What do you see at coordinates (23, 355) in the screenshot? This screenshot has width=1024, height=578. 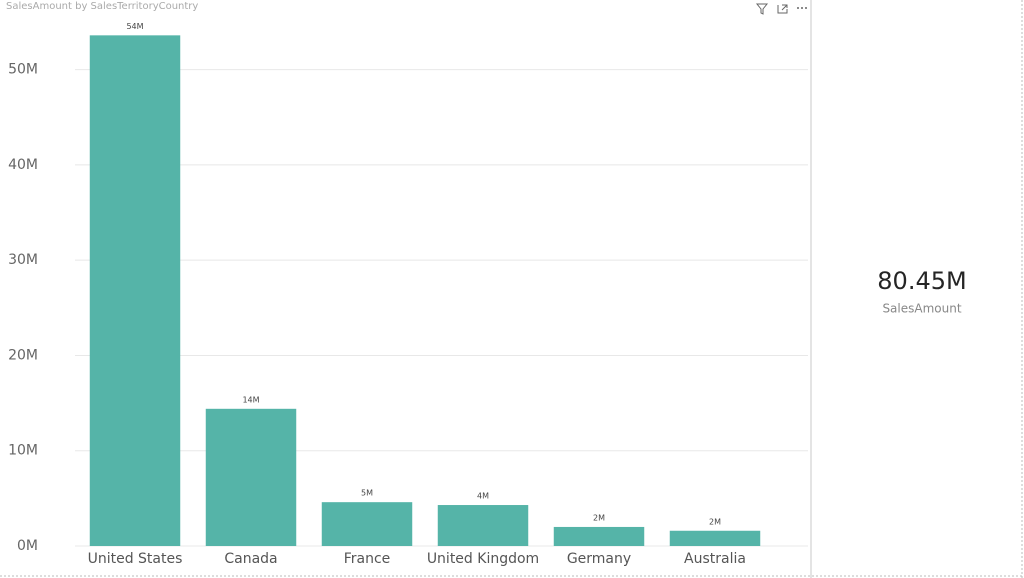 I see `y-tick-label: 20M` at bounding box center [23, 355].